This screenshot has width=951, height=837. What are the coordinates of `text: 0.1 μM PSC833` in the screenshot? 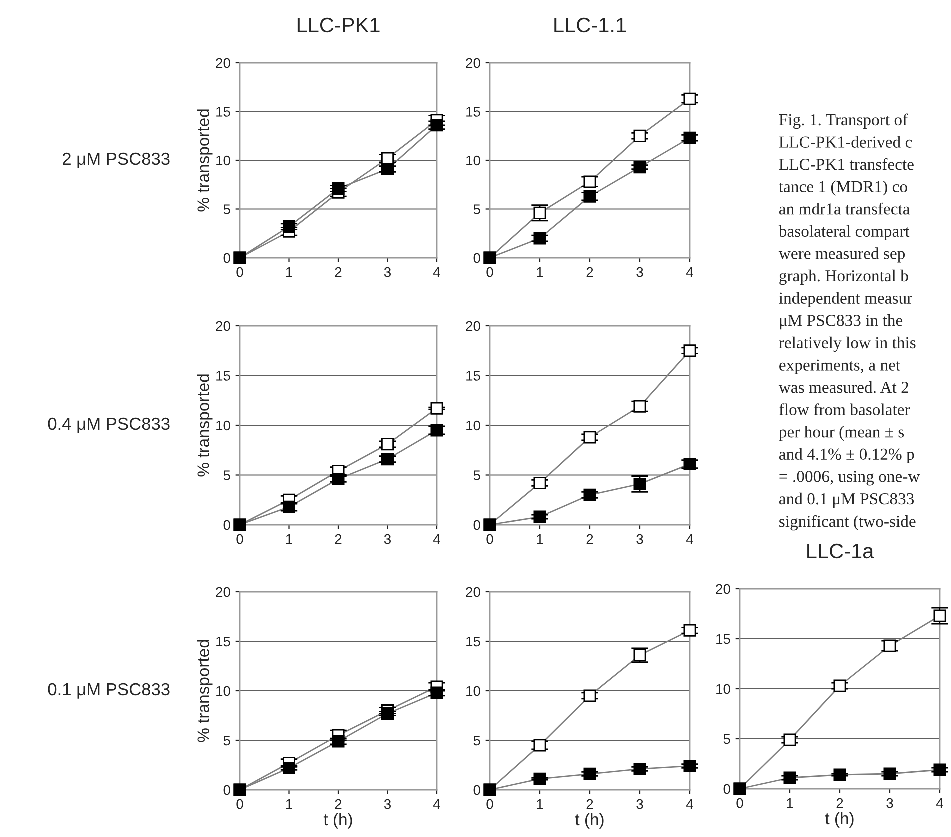 It's located at (109, 691).